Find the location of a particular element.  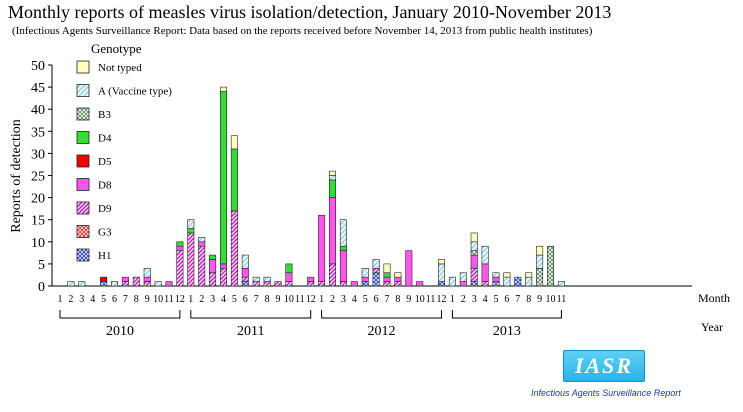

year-axis-label: Year is located at coordinates (712, 327).